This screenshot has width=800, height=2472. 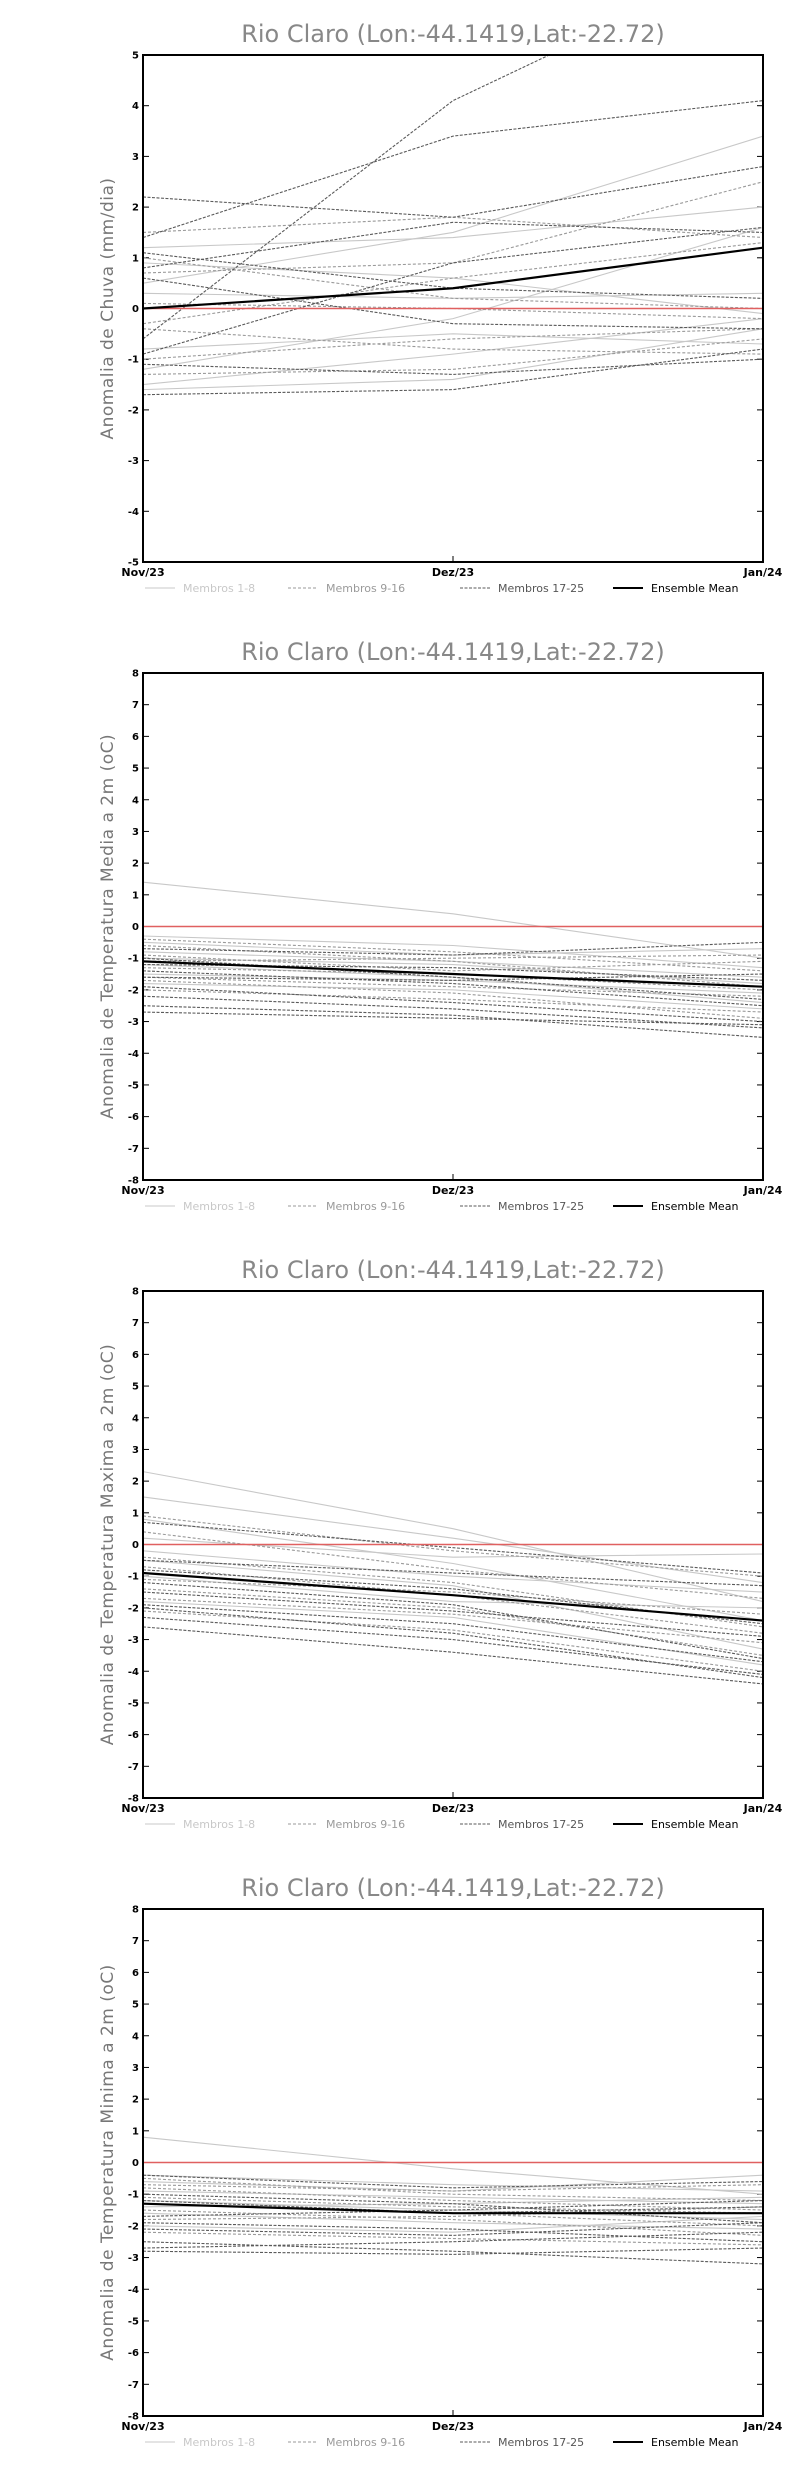 I want to click on y-tick-label: -8, so click(x=133, y=2417).